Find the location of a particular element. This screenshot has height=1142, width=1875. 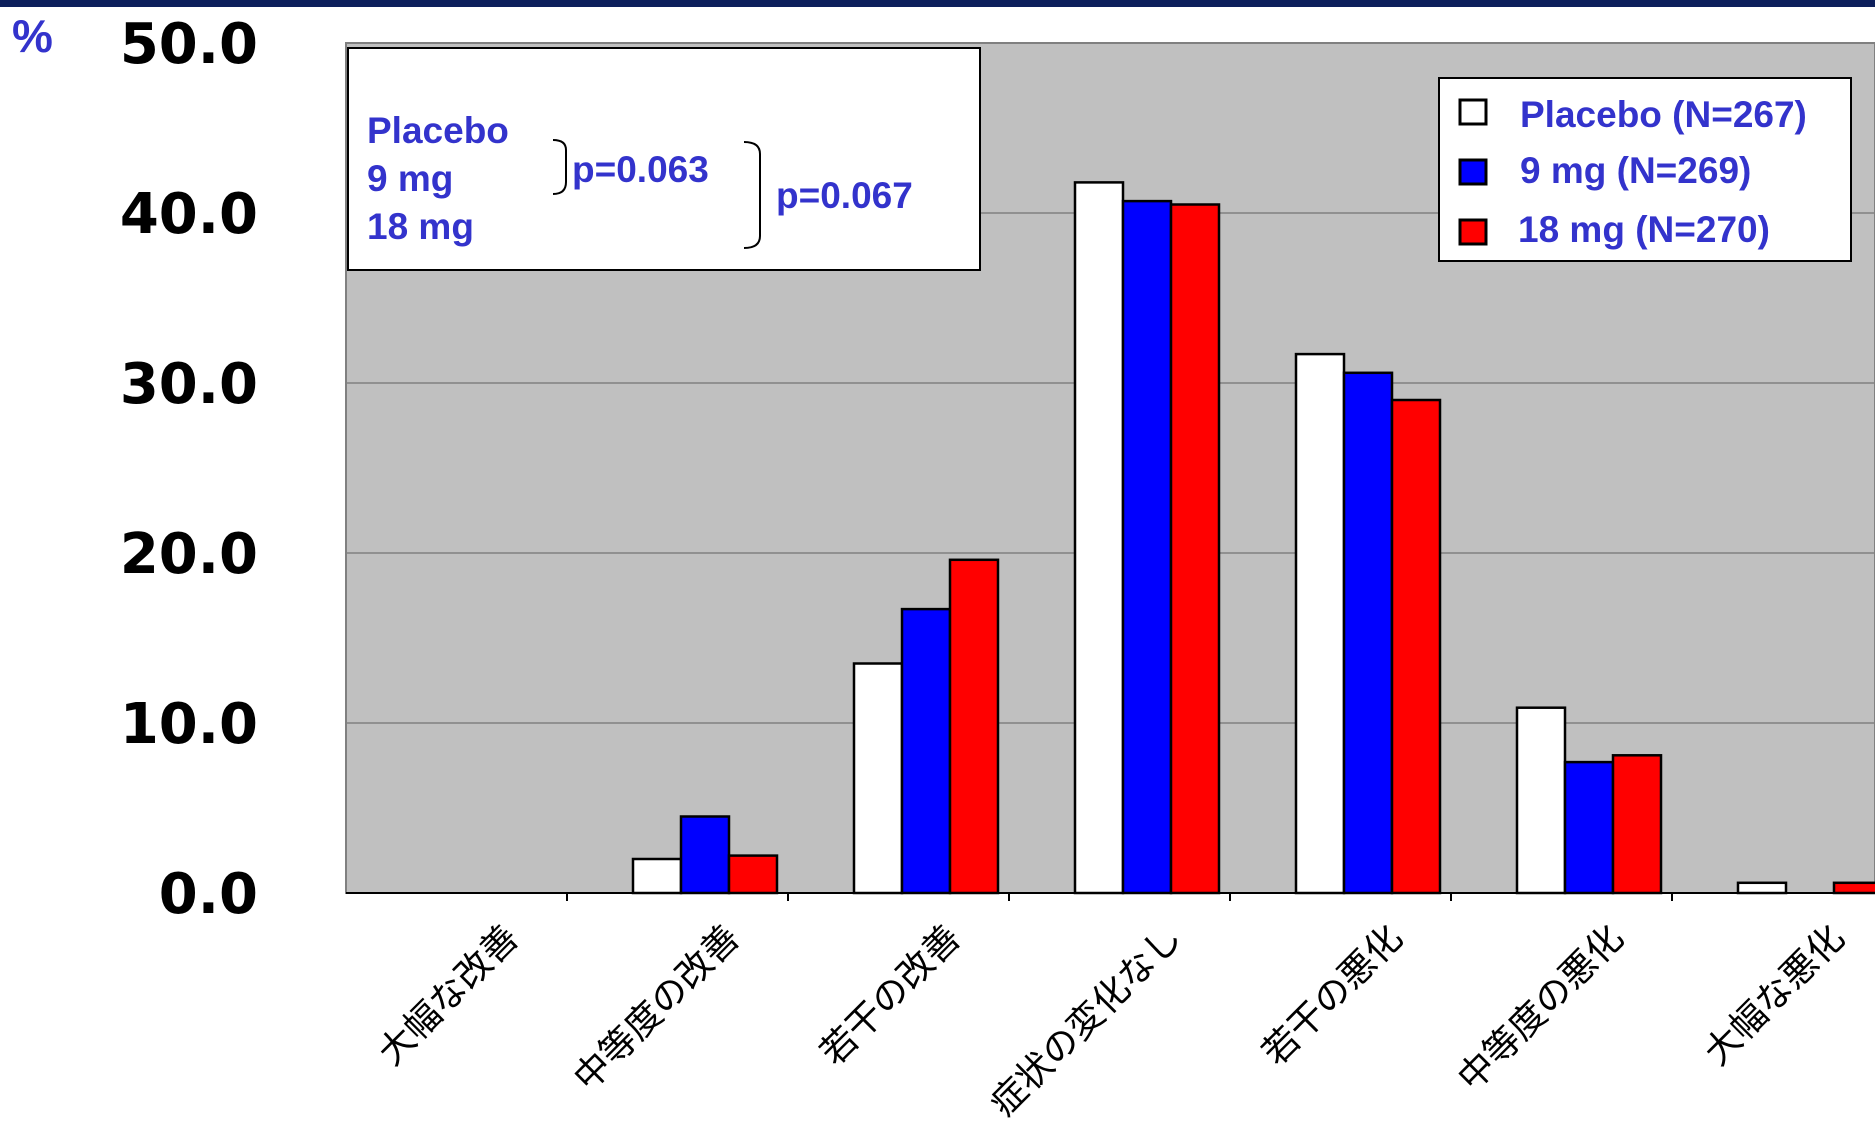

y-tick-label: 20.0 is located at coordinates (189, 554).